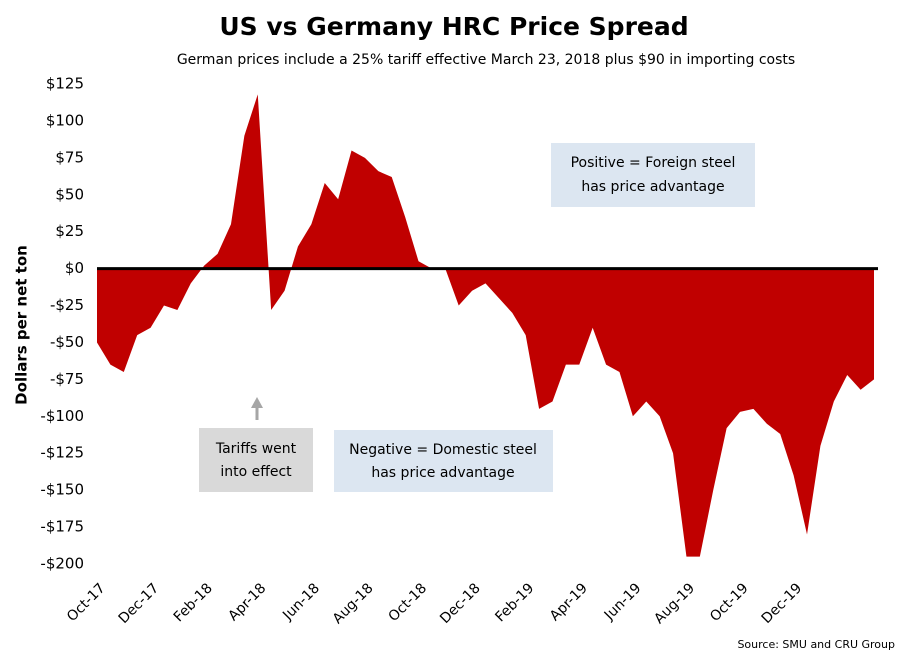 The height and width of the screenshot is (661, 909). What do you see at coordinates (301, 602) in the screenshot?
I see `x-tick-label: Jun-18` at bounding box center [301, 602].